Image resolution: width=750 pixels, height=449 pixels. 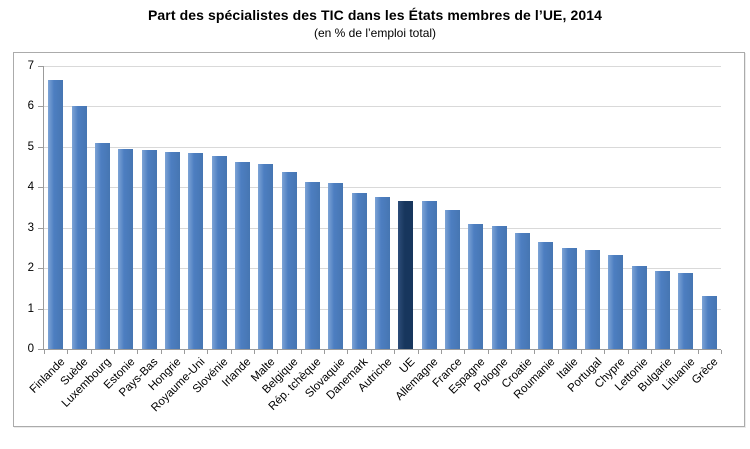 I want to click on y-axis-label-4: 4, so click(x=30, y=187).